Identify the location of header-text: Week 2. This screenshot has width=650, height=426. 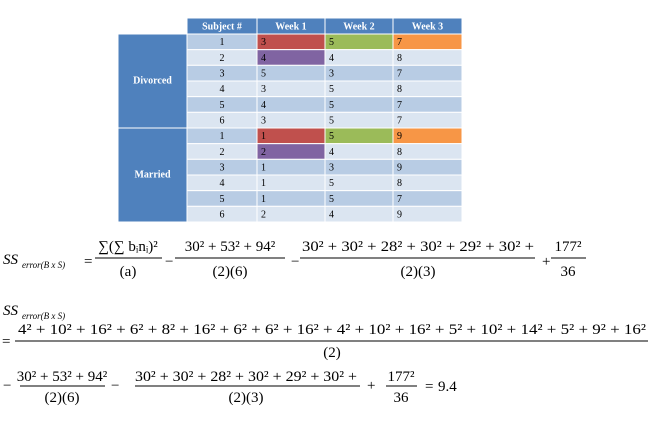
(358, 26).